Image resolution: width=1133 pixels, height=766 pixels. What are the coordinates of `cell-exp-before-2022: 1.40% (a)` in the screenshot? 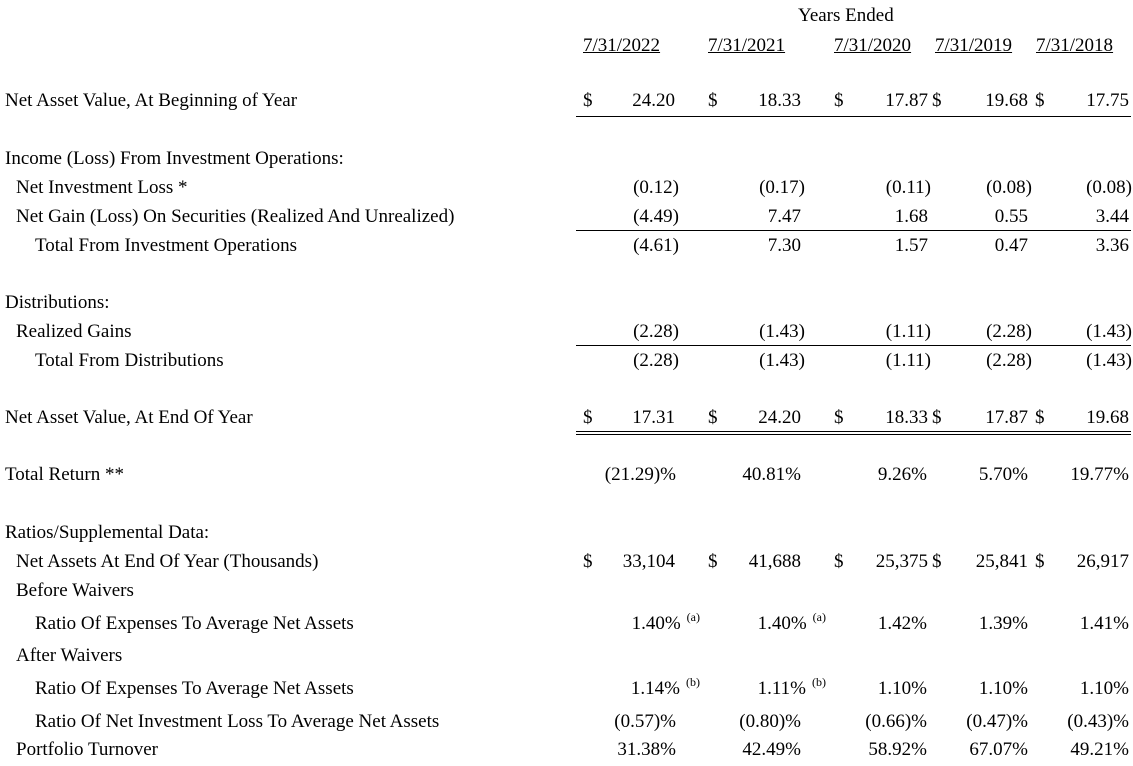 It's located at (665, 622).